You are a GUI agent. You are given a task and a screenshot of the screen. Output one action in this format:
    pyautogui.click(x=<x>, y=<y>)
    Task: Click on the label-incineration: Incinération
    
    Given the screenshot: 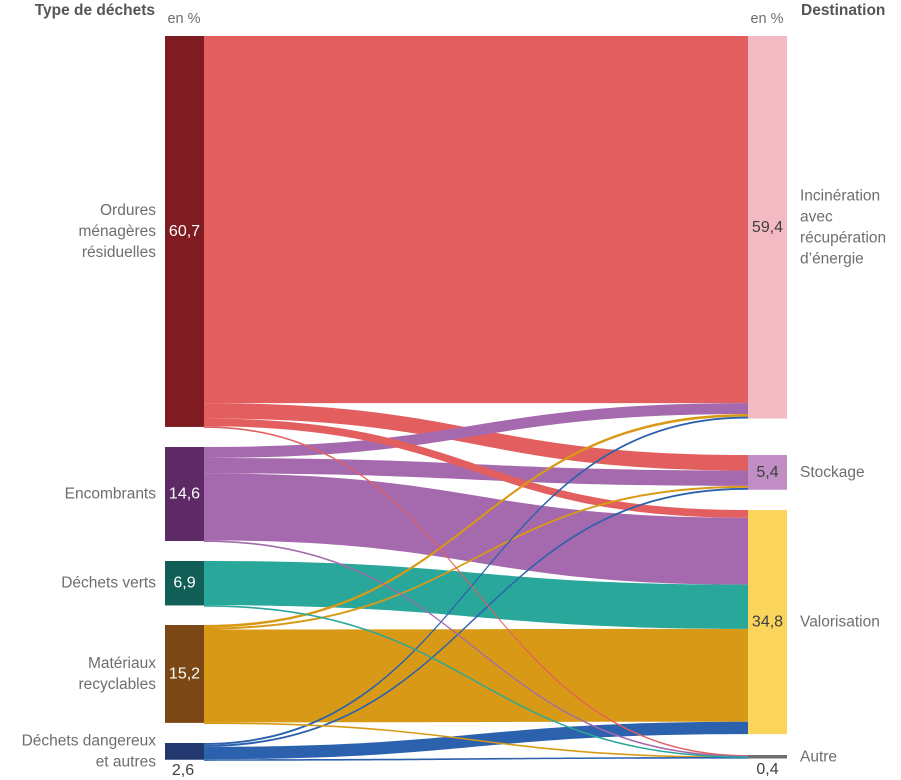 What is the action you would take?
    pyautogui.click(x=840, y=195)
    